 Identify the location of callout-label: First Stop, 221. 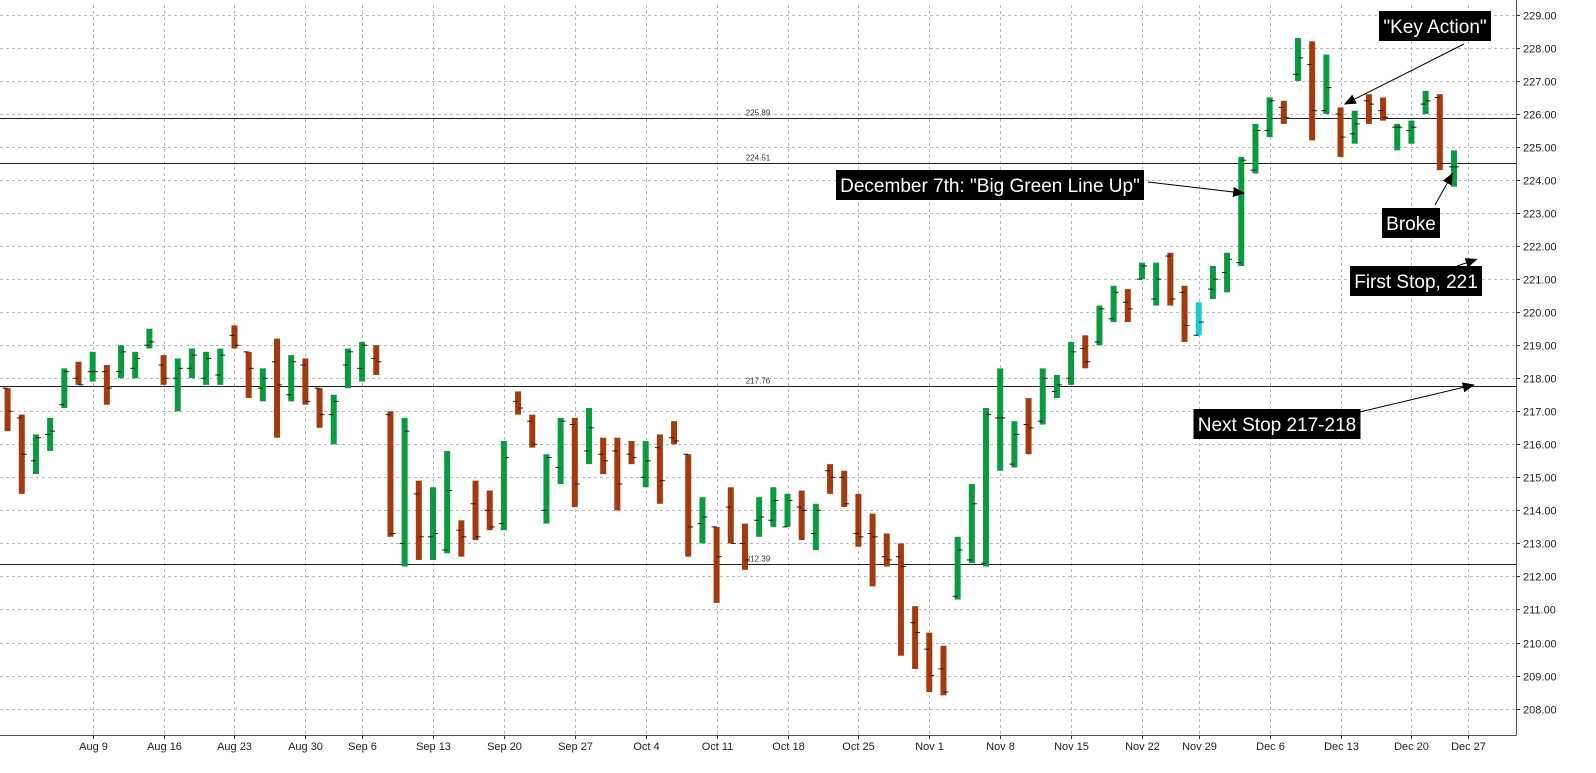
(1416, 282).